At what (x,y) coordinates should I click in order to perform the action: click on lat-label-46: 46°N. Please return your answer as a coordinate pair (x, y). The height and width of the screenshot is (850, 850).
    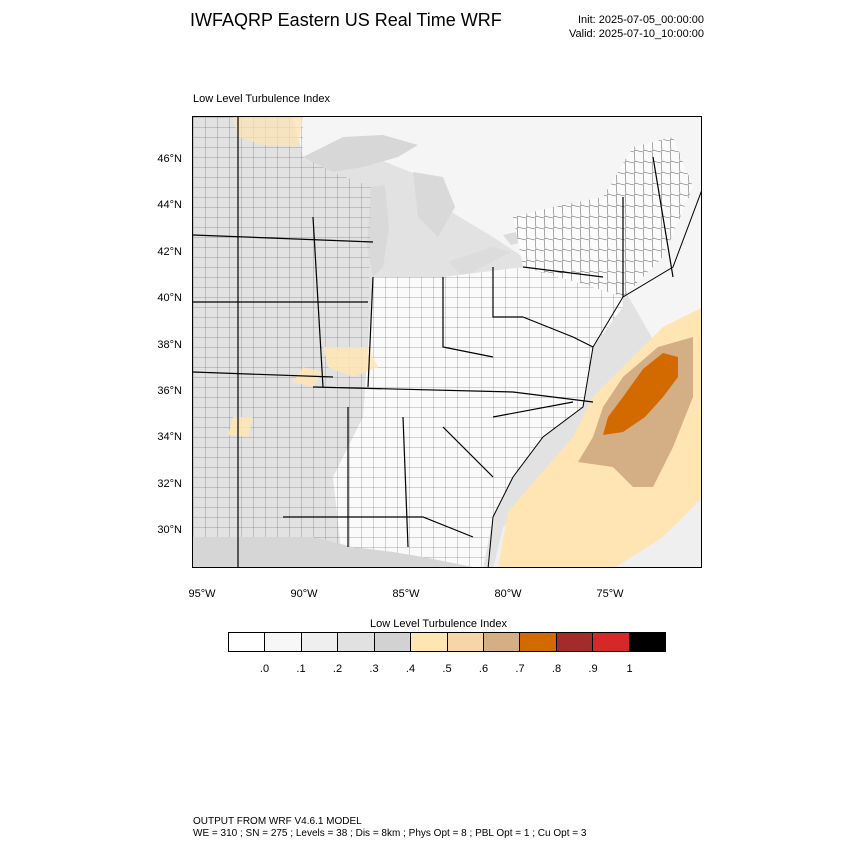
    Looking at the image, I should click on (169, 159).